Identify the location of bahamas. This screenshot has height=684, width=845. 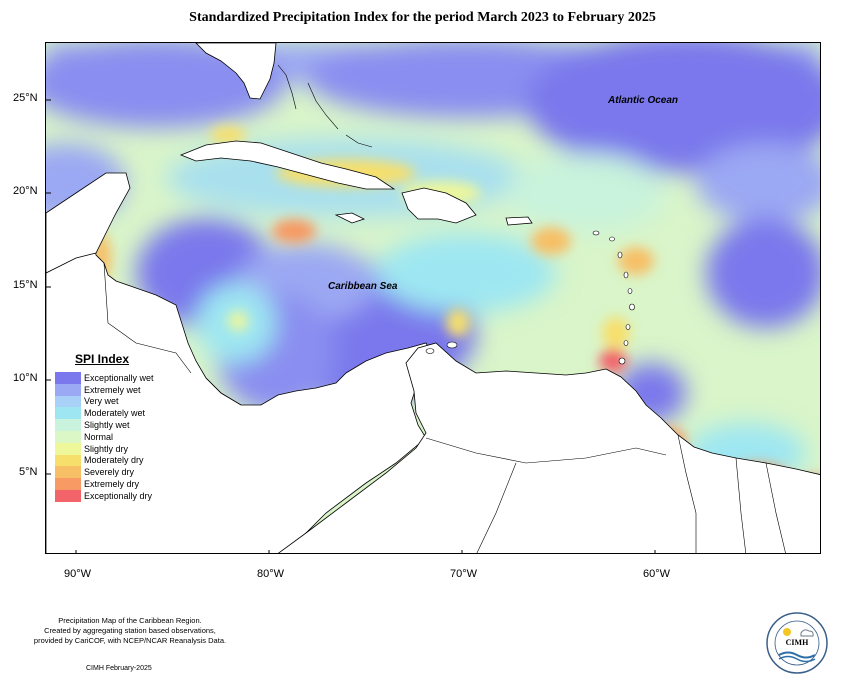
(325, 106).